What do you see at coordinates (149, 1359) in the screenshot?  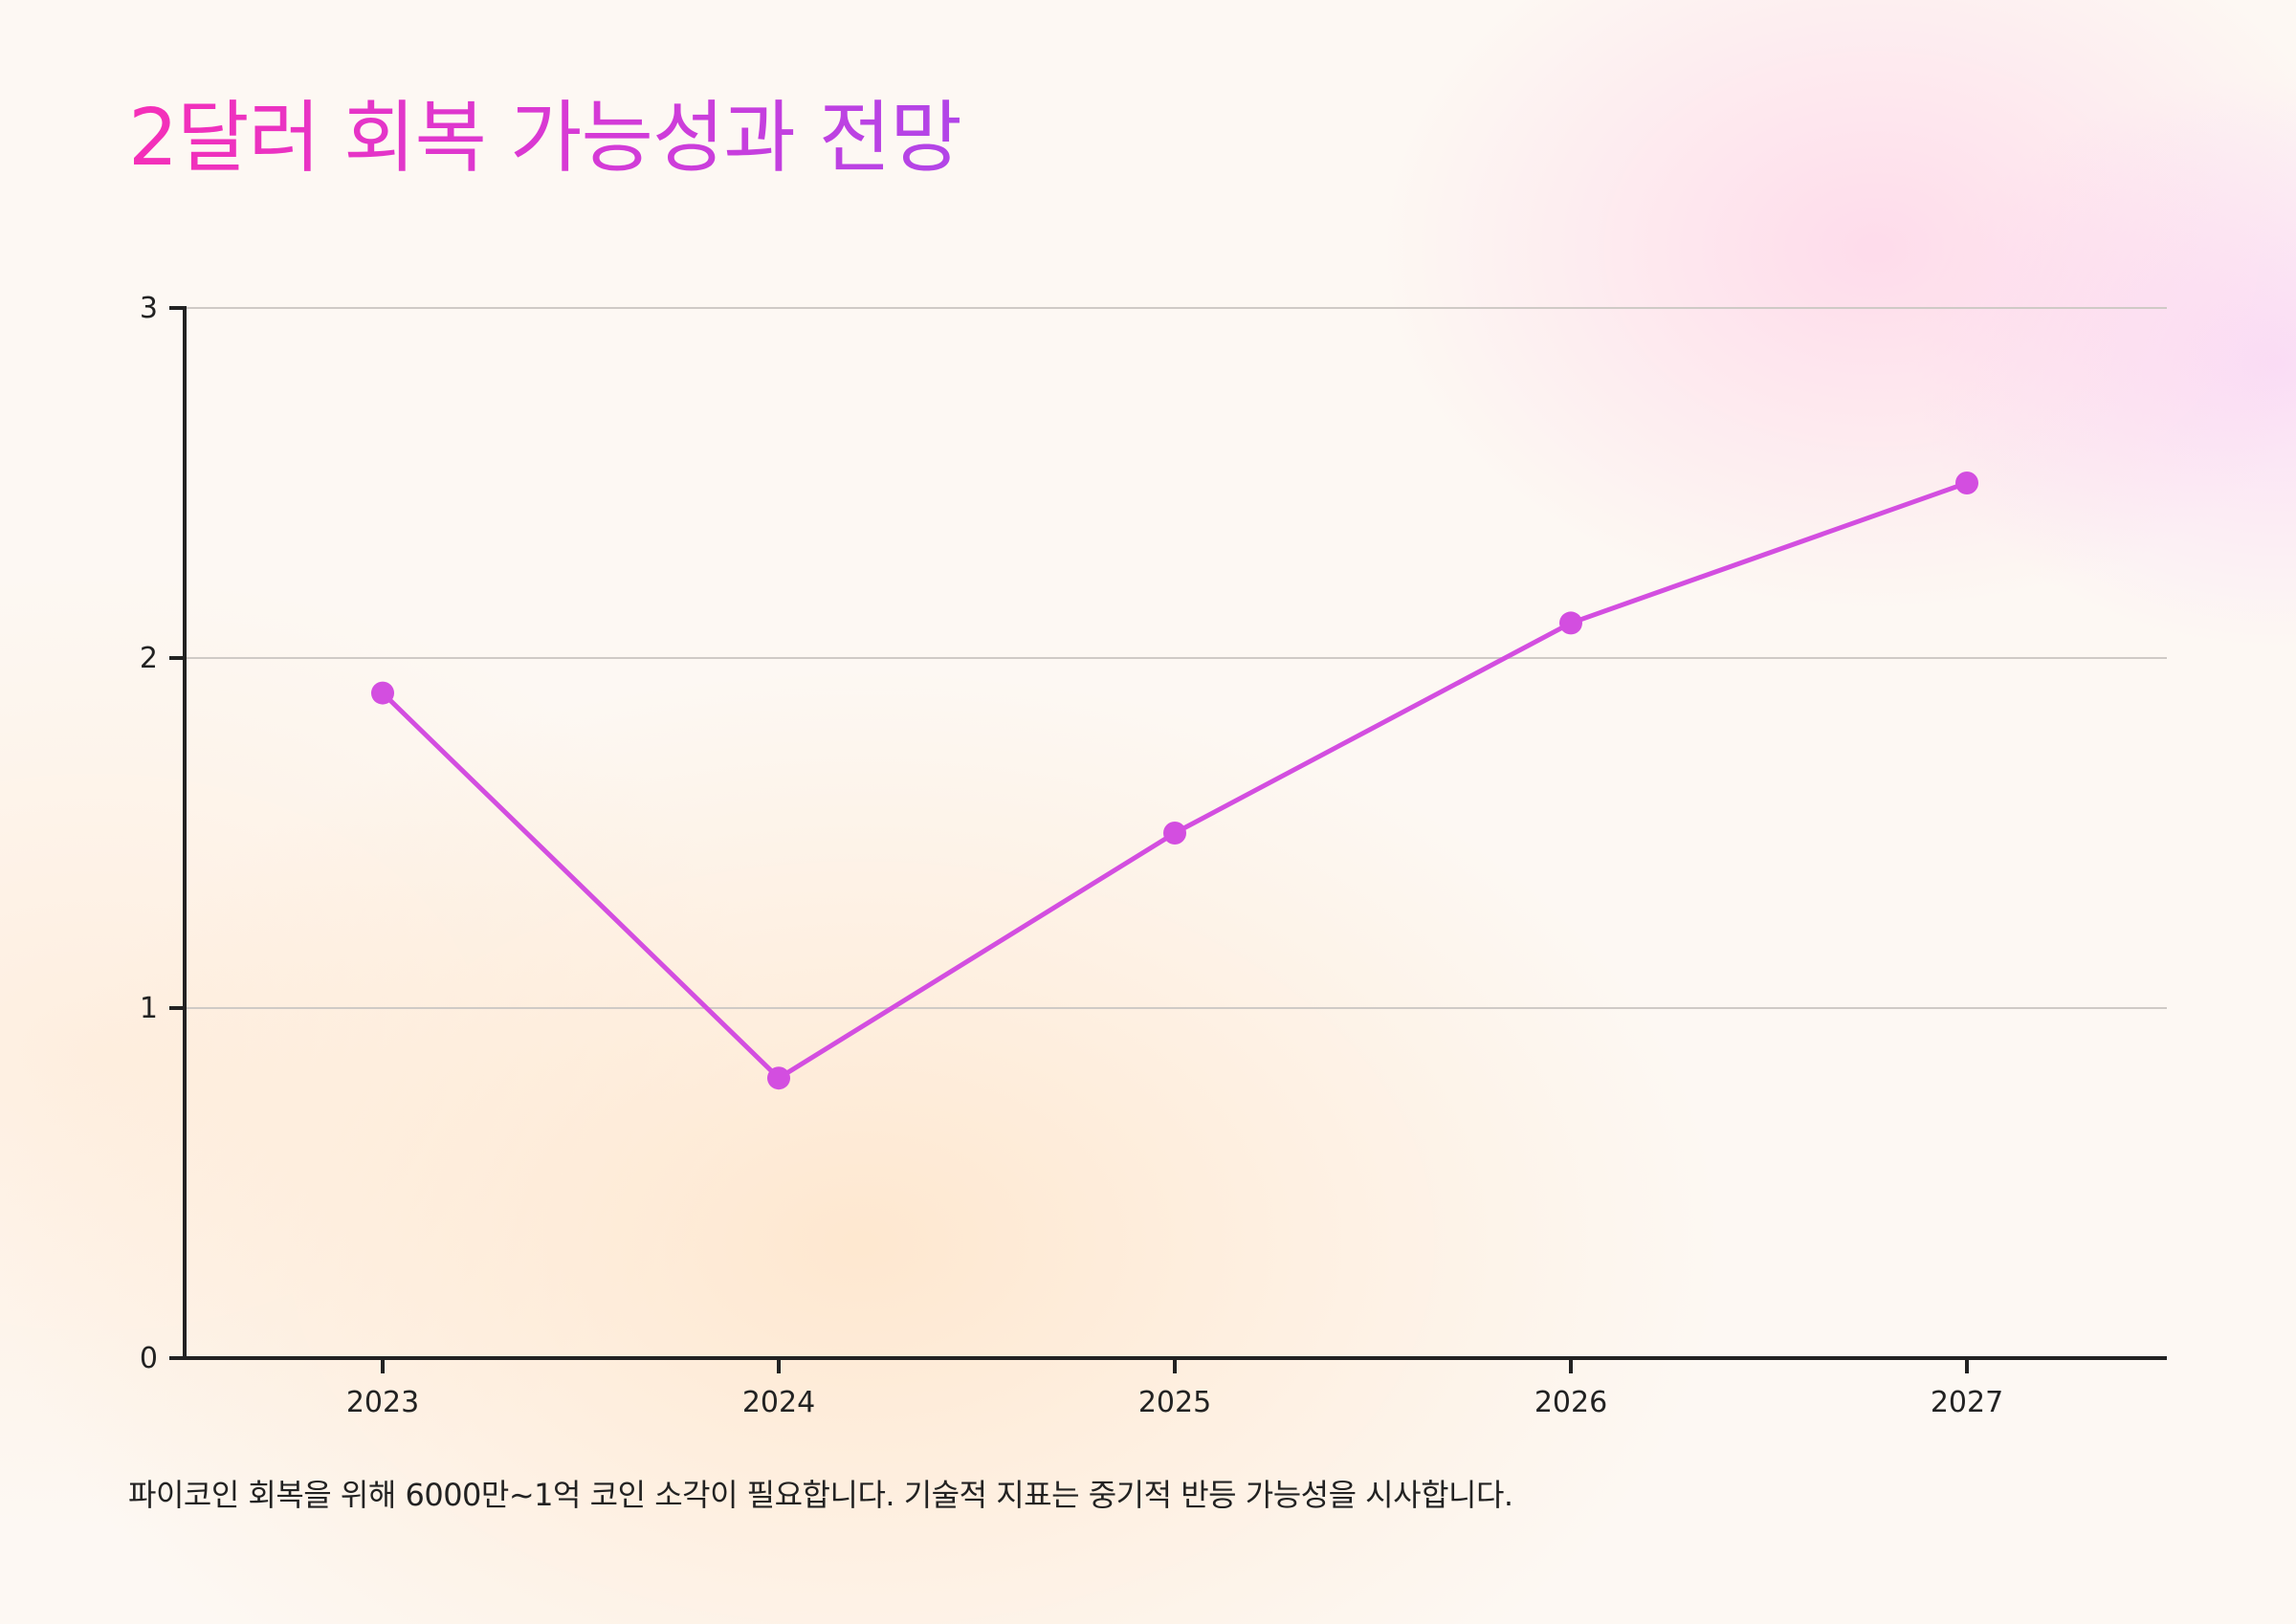 I see `y-tick-label-0: 0` at bounding box center [149, 1359].